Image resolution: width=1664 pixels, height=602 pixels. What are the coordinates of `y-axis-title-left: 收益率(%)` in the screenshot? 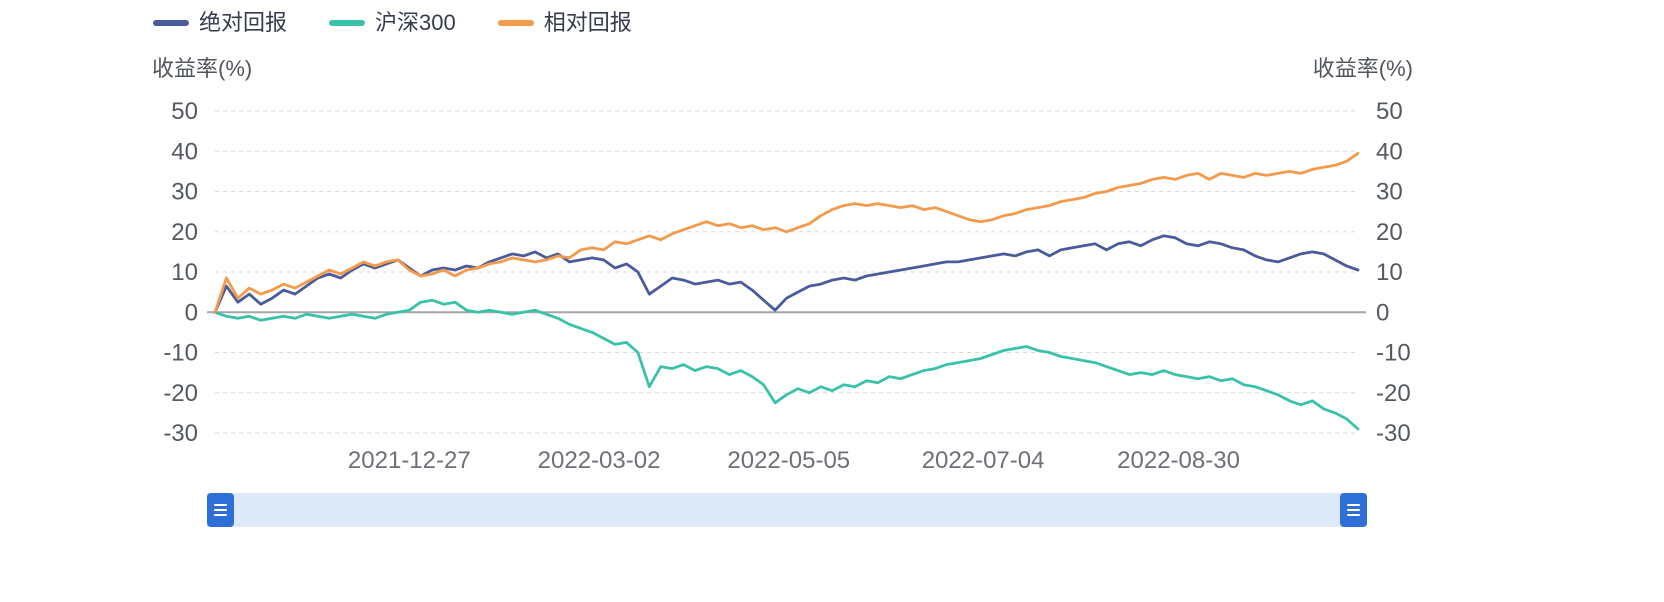 It's located at (202, 68).